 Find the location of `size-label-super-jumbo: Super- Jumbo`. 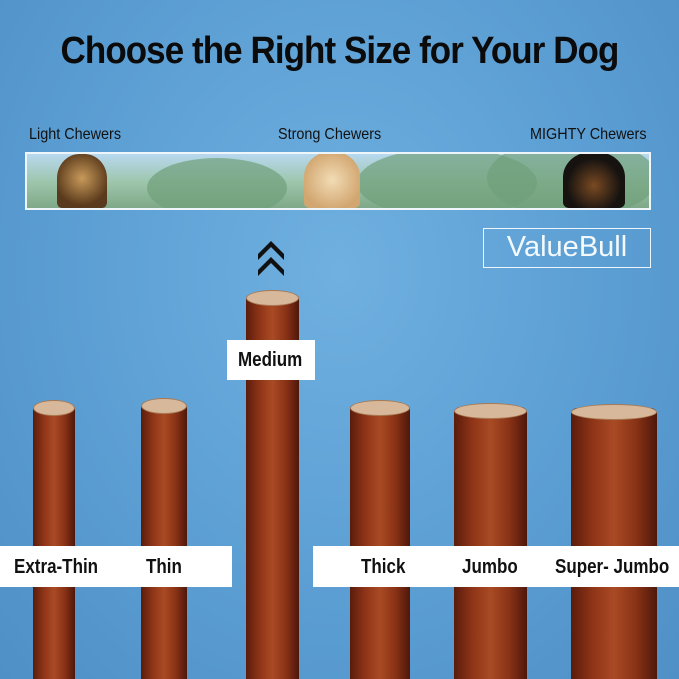

size-label-super-jumbo: Super- Jumbo is located at coordinates (612, 567).